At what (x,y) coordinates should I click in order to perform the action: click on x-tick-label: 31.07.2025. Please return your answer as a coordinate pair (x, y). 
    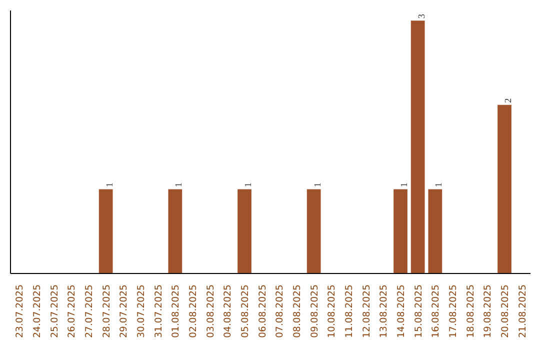
    Looking at the image, I should click on (158, 311).